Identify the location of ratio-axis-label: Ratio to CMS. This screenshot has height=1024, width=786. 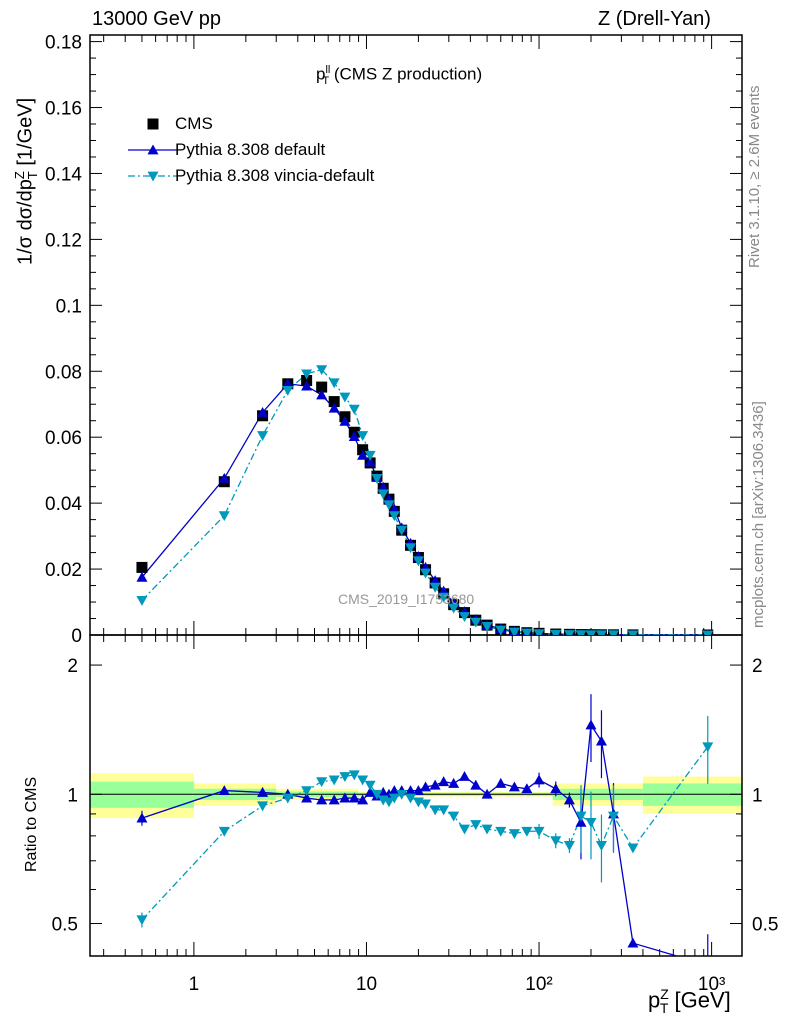
(31, 824).